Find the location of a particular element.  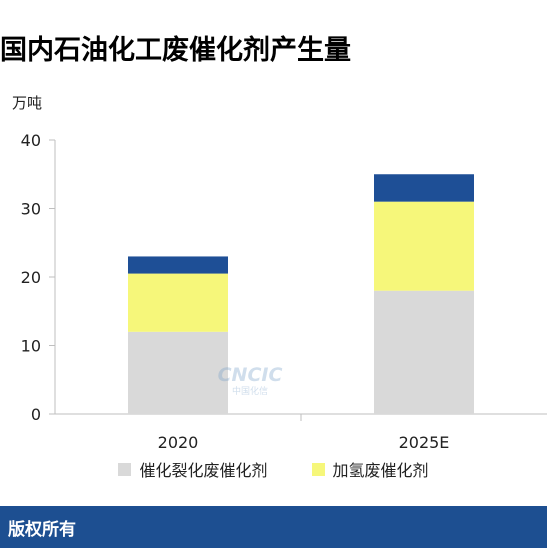

legend: 催化裂化废催化剂 加氢废催化剂 is located at coordinates (273, 469).